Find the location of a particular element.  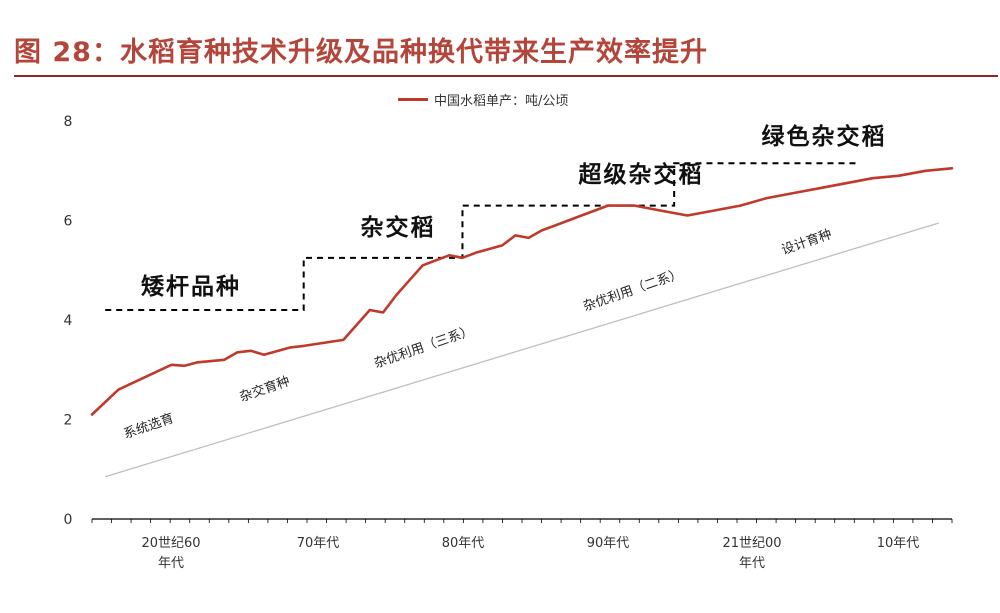

x-tick-label: 90年代 is located at coordinates (608, 543).